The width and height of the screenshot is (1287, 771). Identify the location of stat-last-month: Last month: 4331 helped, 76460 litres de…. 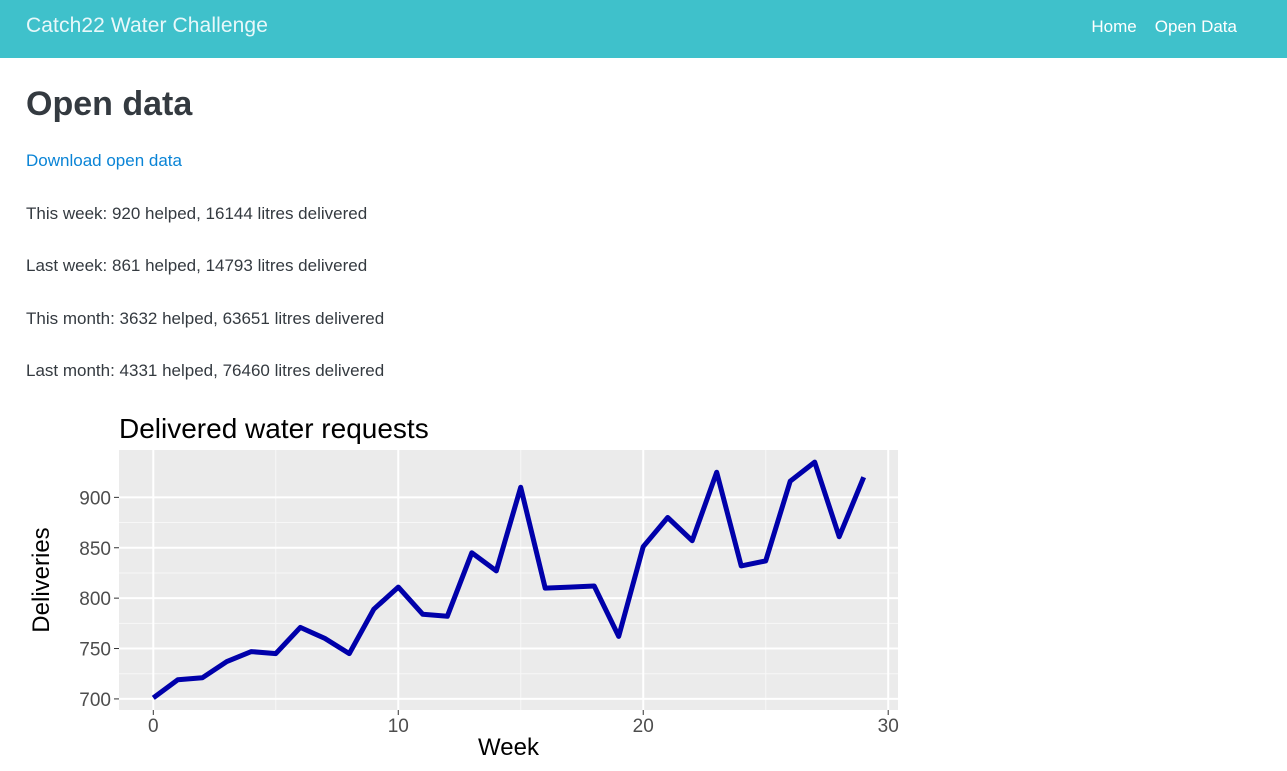
(205, 370).